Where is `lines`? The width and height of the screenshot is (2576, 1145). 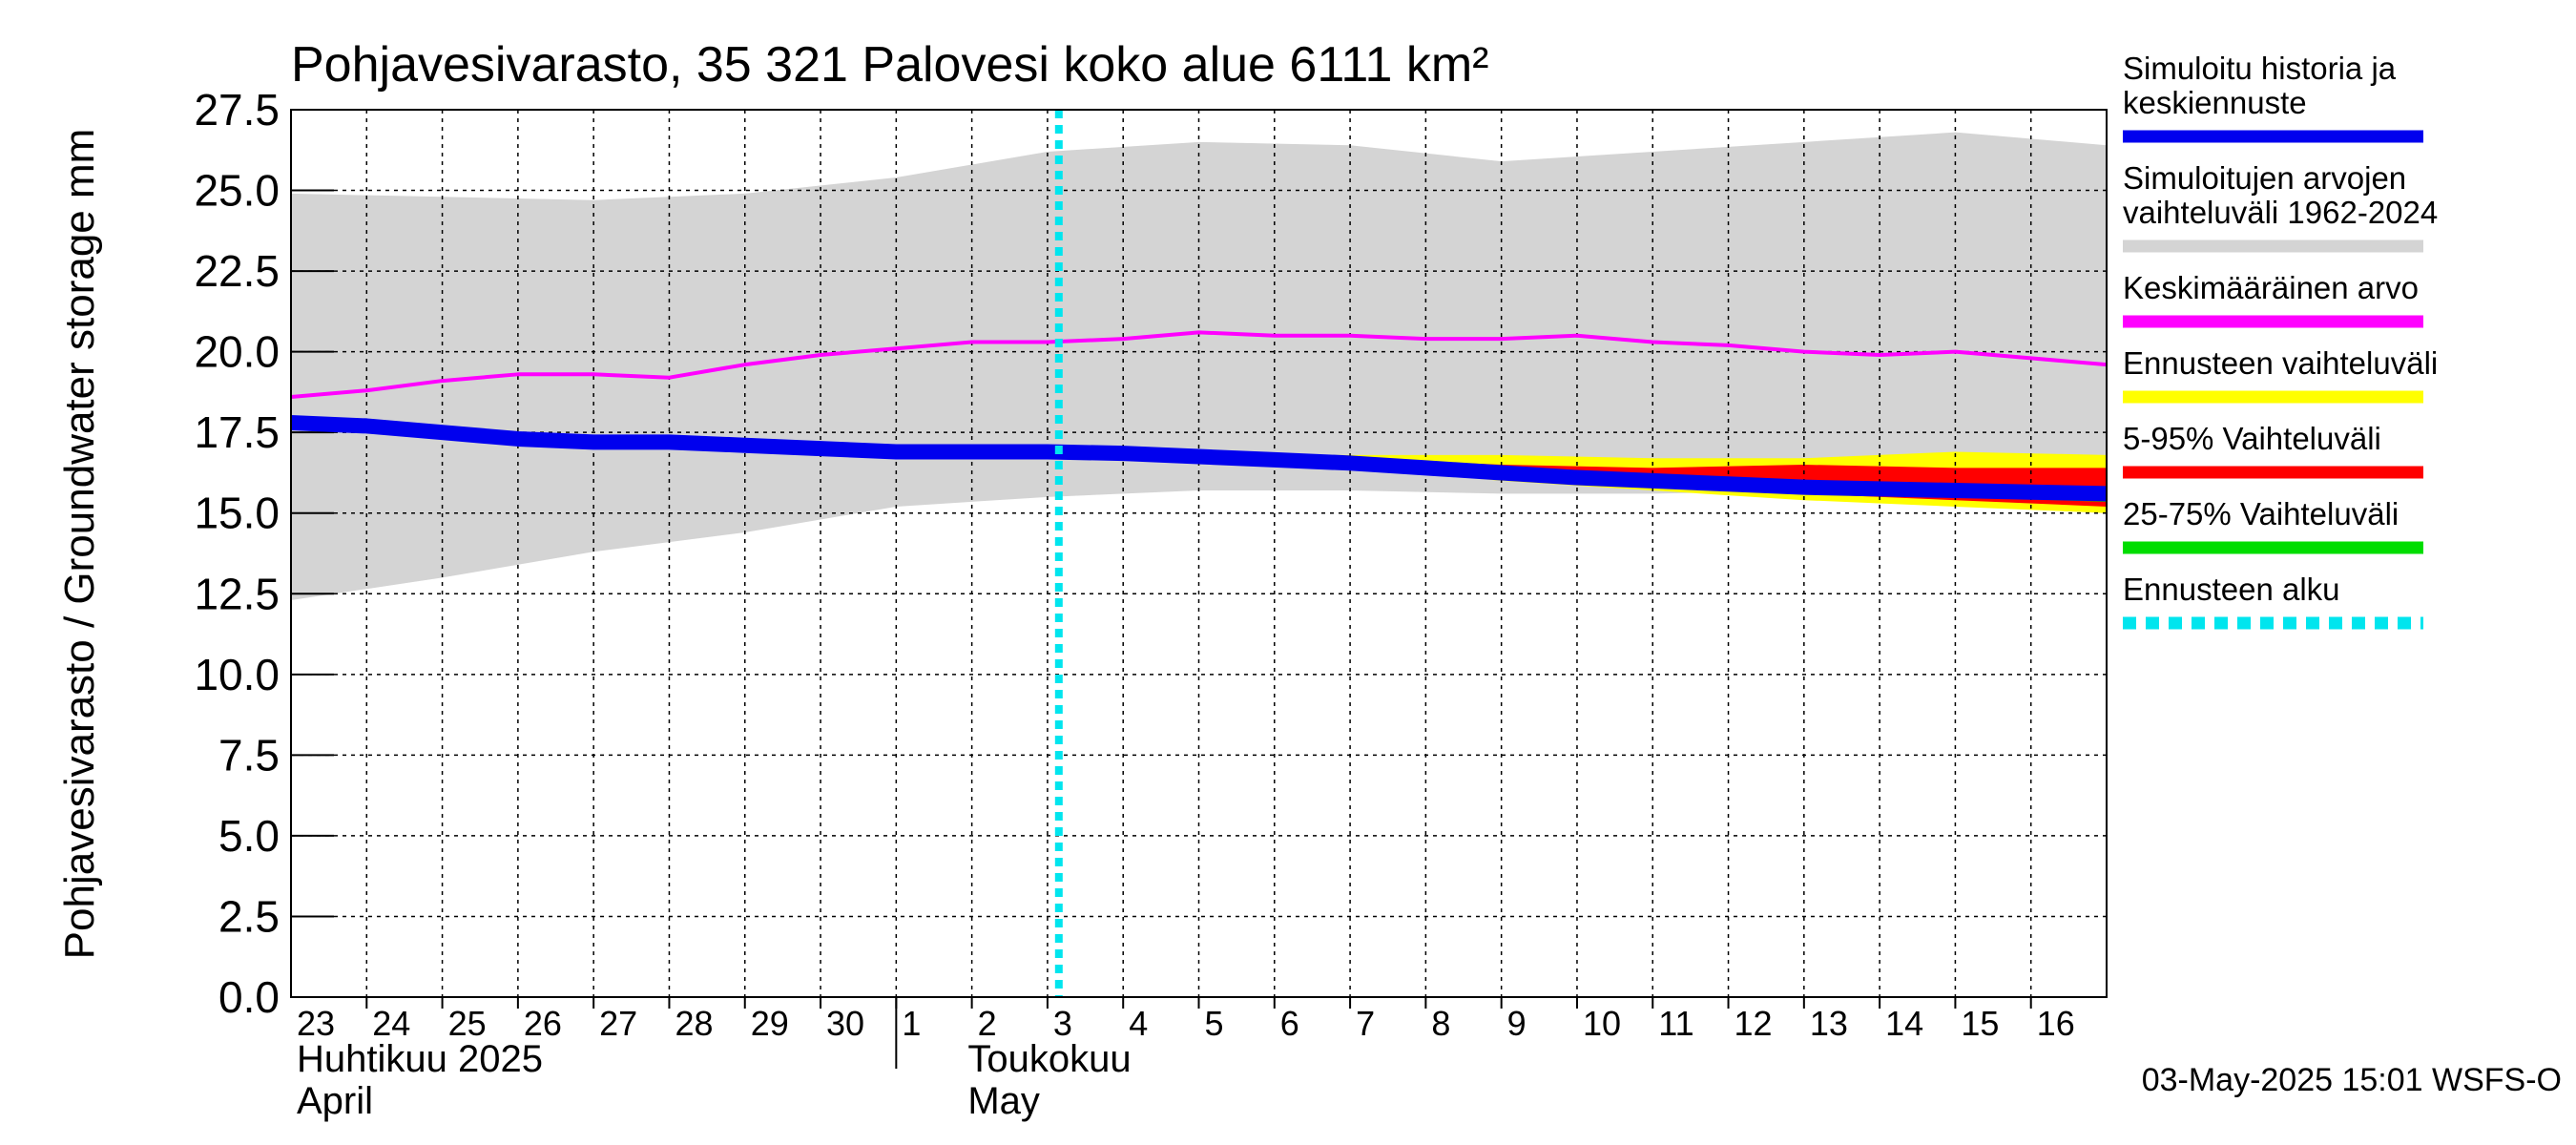
lines is located at coordinates (1199, 416).